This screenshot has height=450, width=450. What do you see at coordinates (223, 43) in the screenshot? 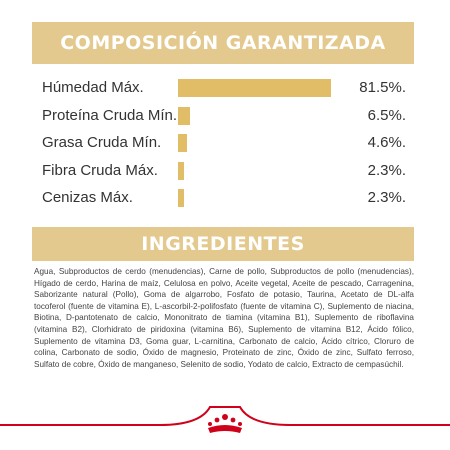
I see `composition-title: COMPOSICIÓN GARANTIZADA` at bounding box center [223, 43].